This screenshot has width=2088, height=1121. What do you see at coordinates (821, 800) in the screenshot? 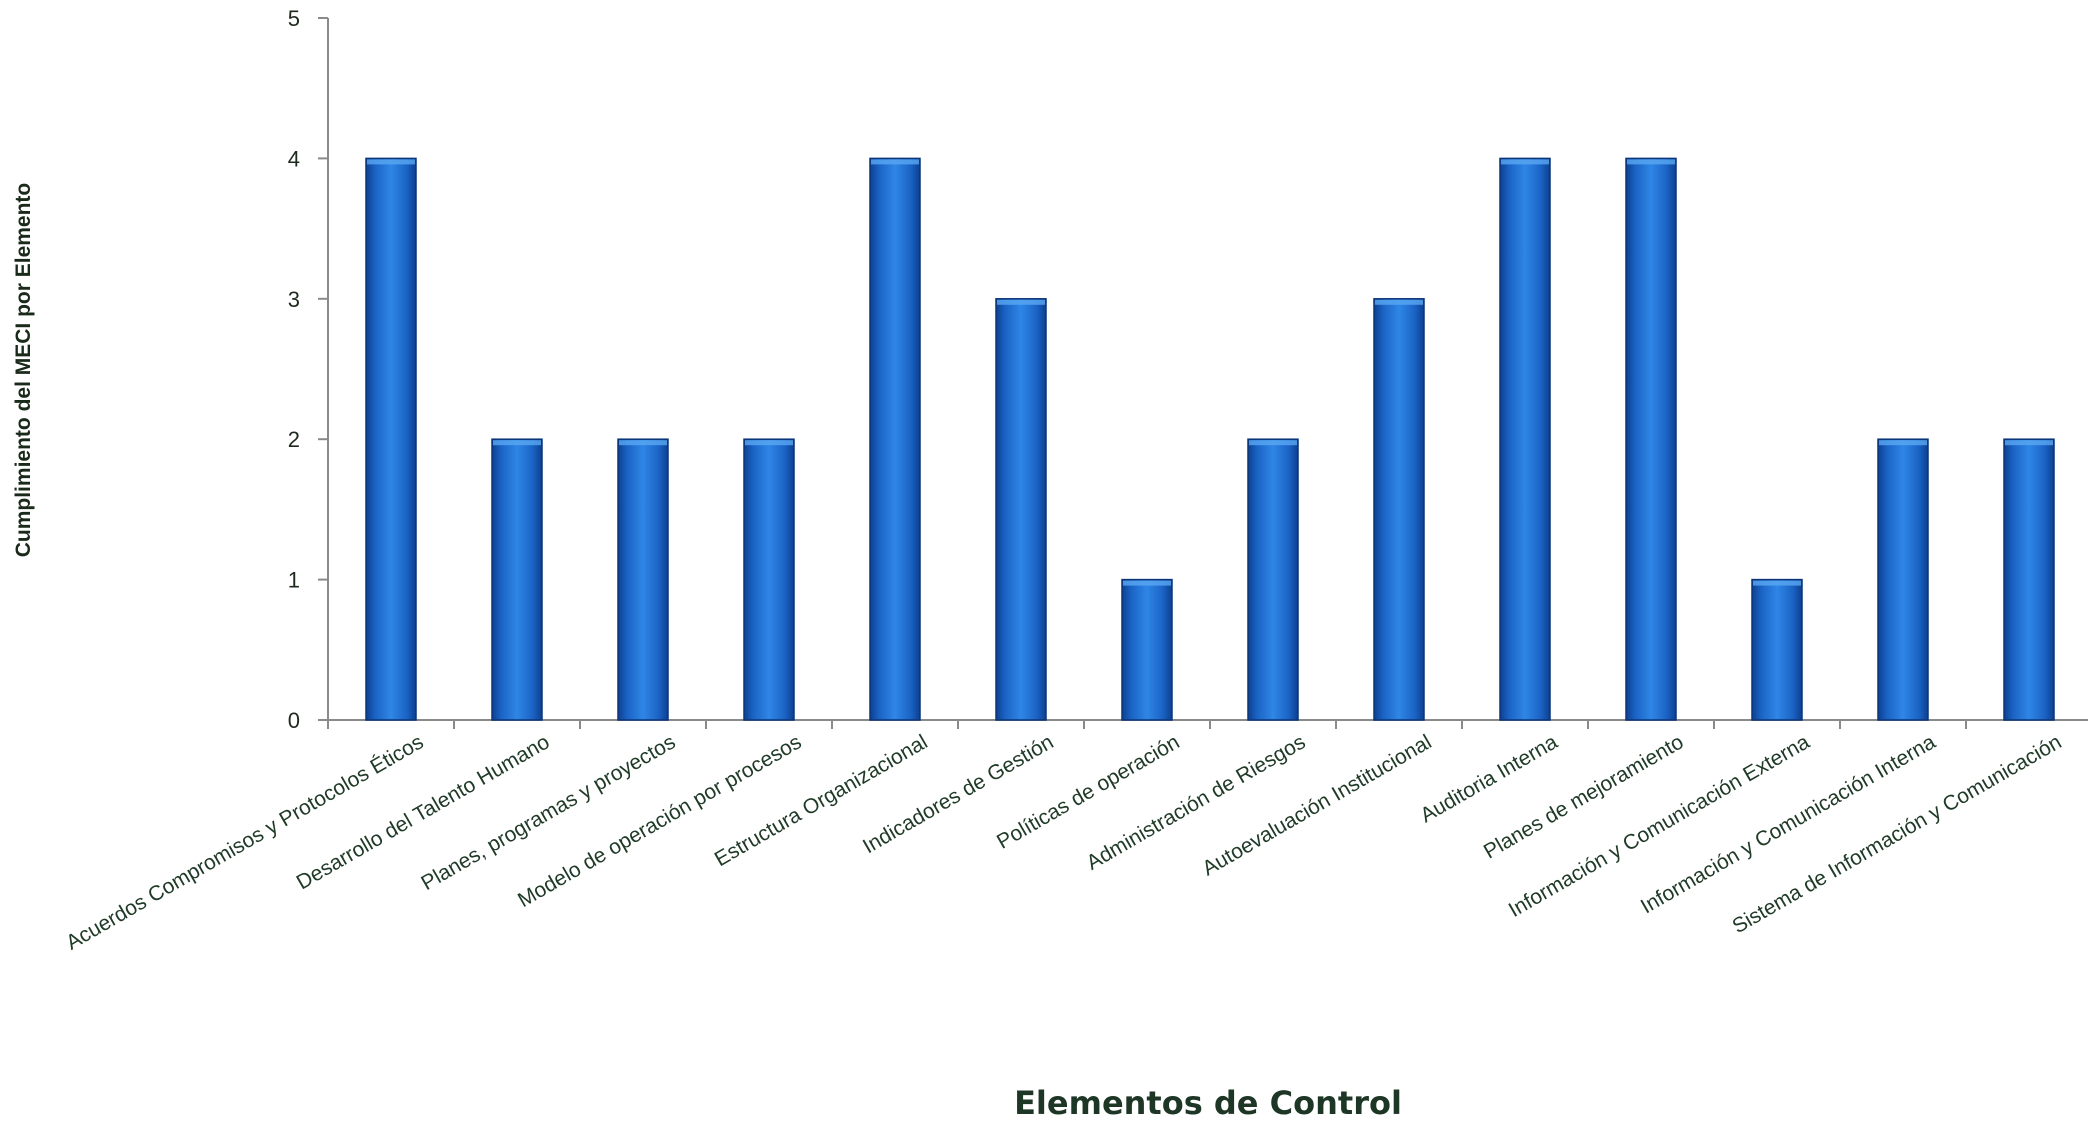
I see `category-label: Estructura Organizacional` at bounding box center [821, 800].